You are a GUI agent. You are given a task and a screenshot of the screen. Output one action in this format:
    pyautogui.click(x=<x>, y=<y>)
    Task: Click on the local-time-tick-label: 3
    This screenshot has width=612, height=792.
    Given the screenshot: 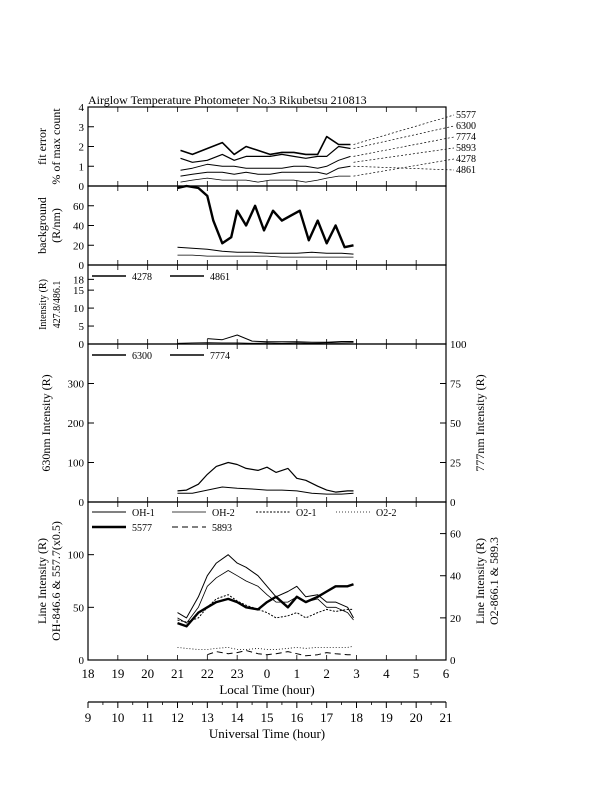 What is the action you would take?
    pyautogui.click(x=356, y=673)
    